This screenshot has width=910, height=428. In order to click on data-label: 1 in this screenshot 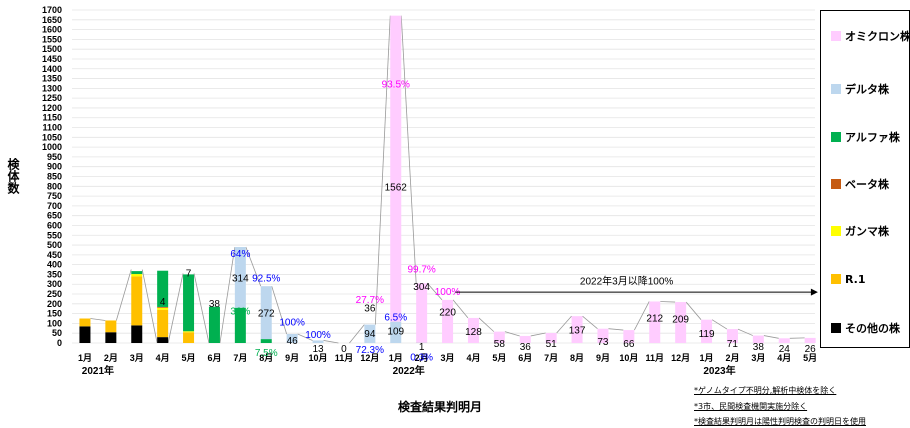, I will do `click(422, 347)`.